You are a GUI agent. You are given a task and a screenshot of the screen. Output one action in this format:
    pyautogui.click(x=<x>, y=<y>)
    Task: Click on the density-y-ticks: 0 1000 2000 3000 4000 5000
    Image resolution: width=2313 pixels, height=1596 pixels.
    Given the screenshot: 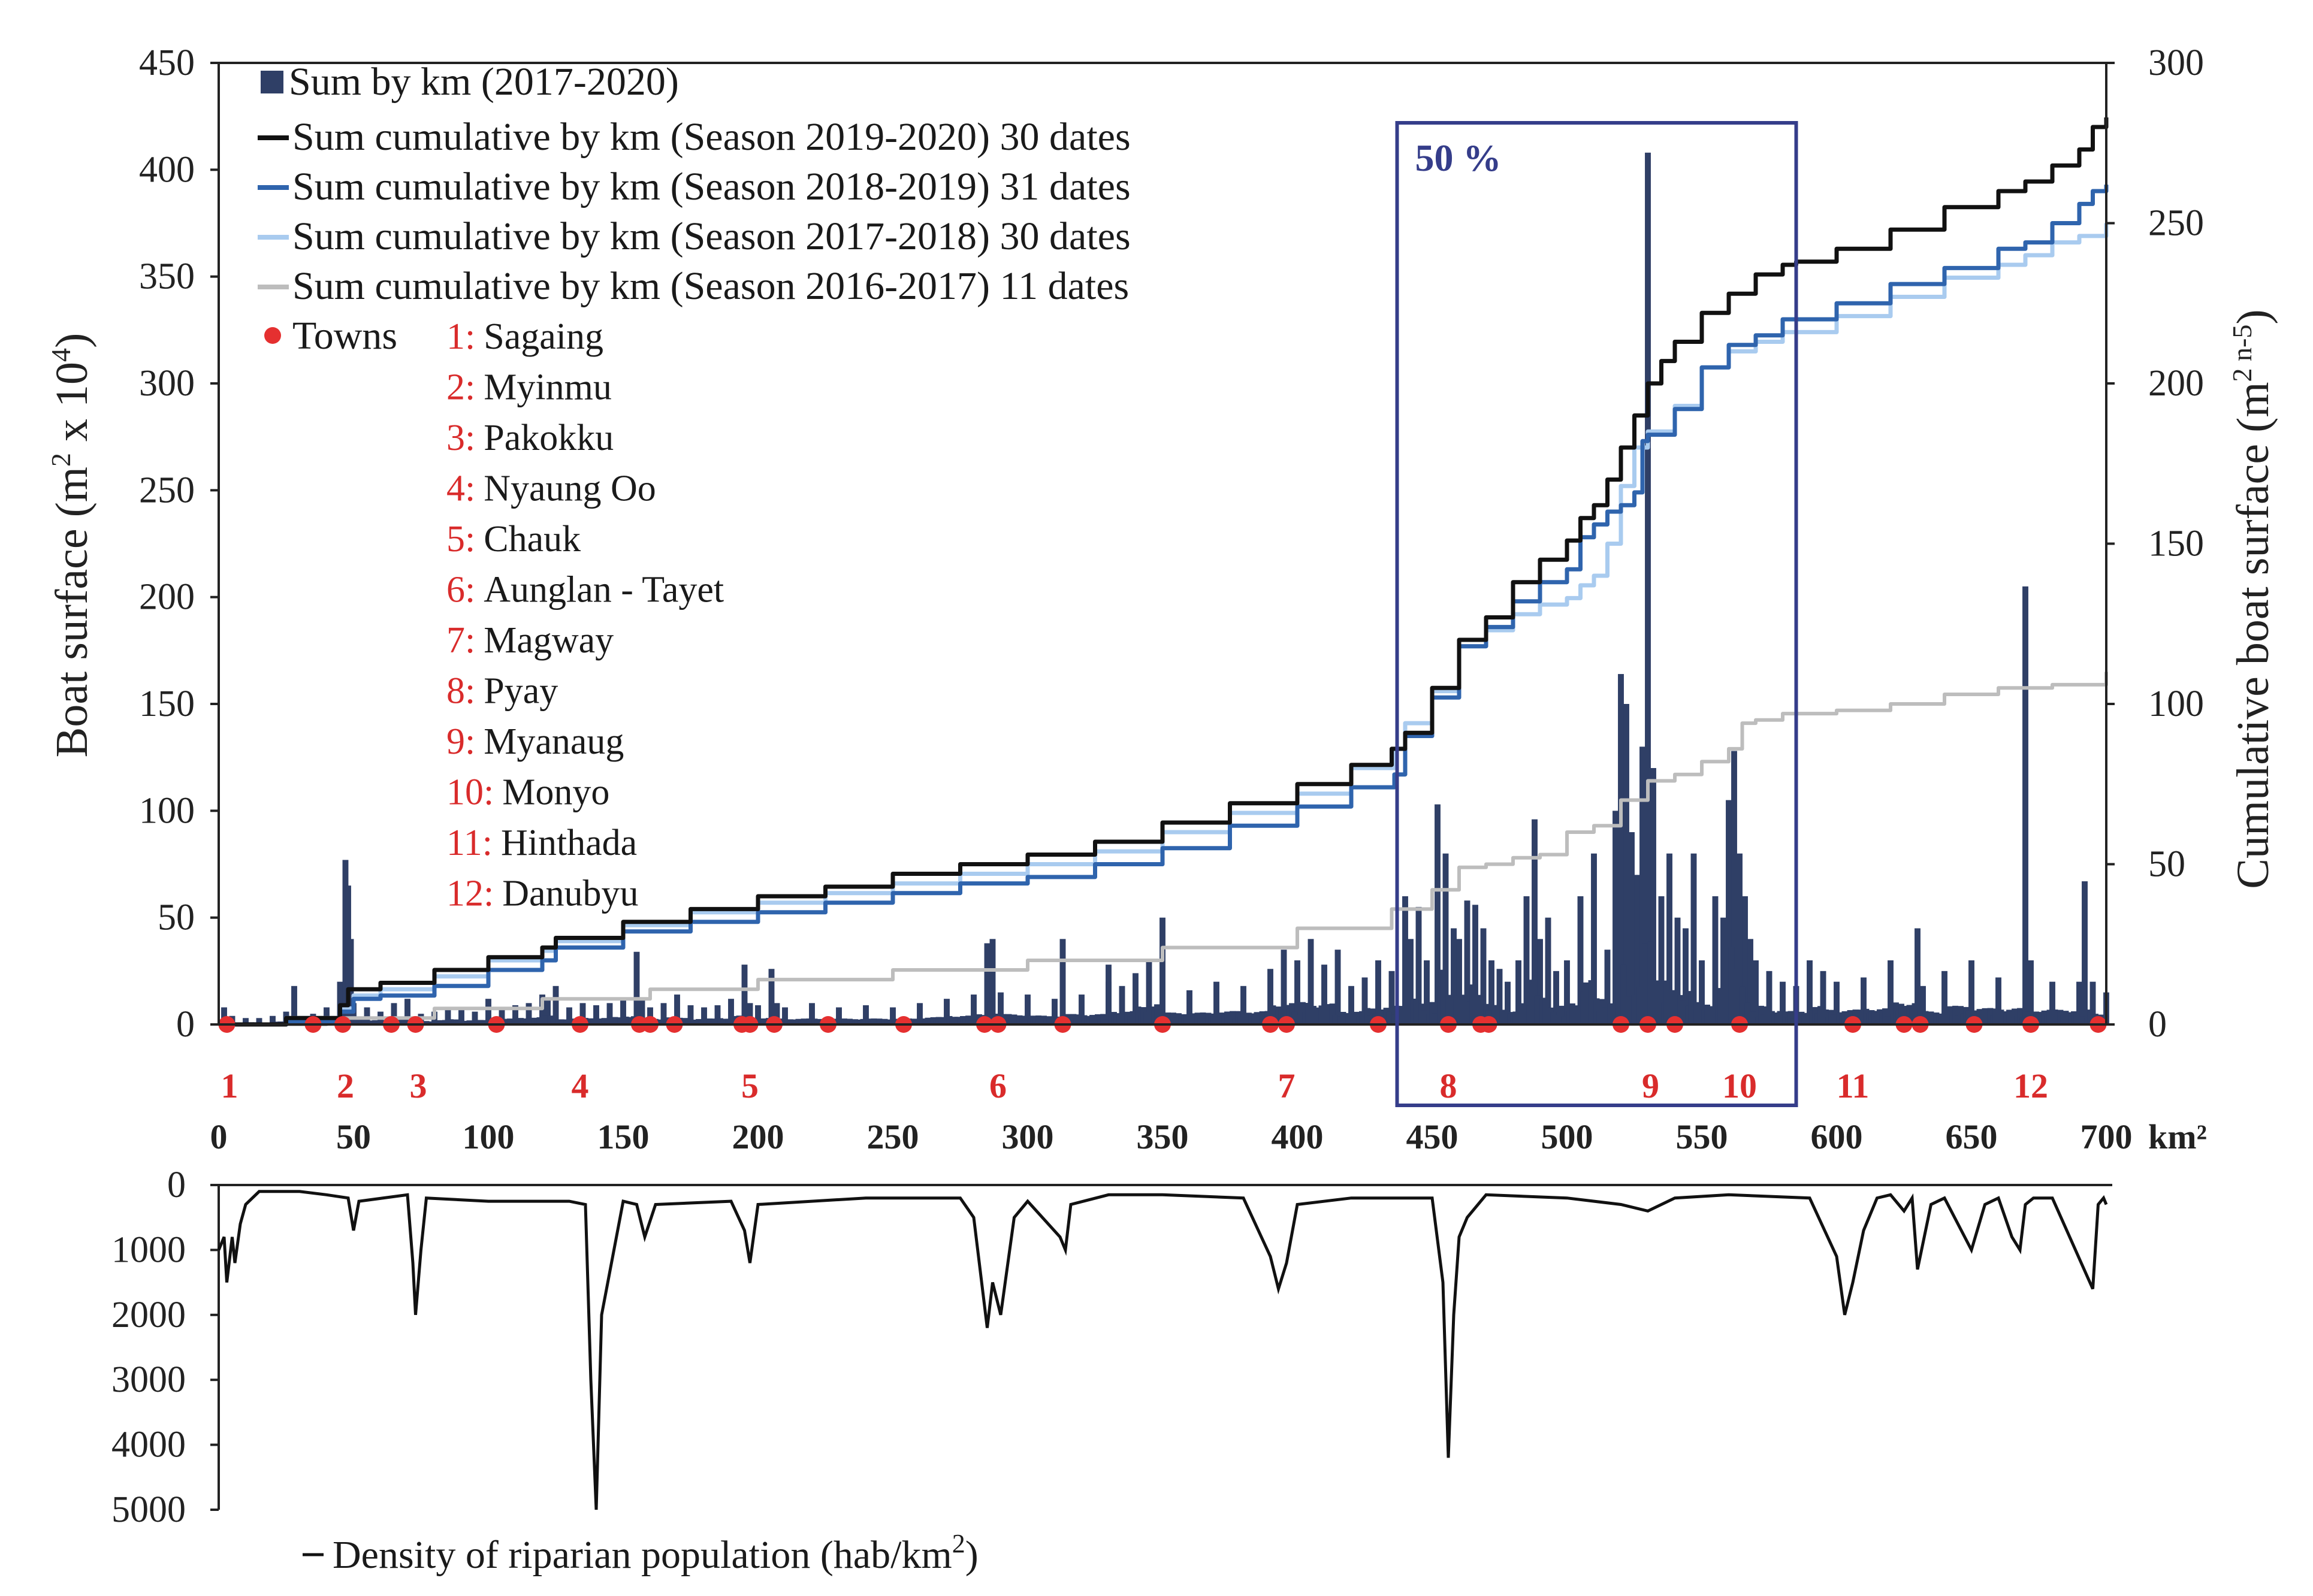 What is the action you would take?
    pyautogui.click(x=165, y=1347)
    